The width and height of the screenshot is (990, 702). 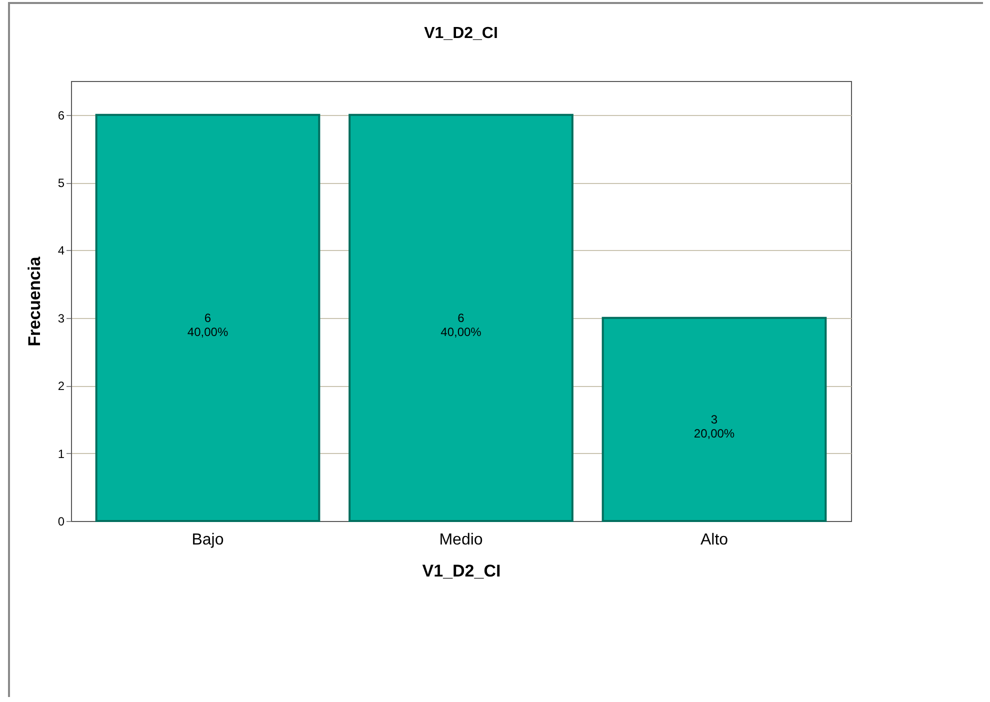 What do you see at coordinates (714, 540) in the screenshot?
I see `x-tick-label: Alto` at bounding box center [714, 540].